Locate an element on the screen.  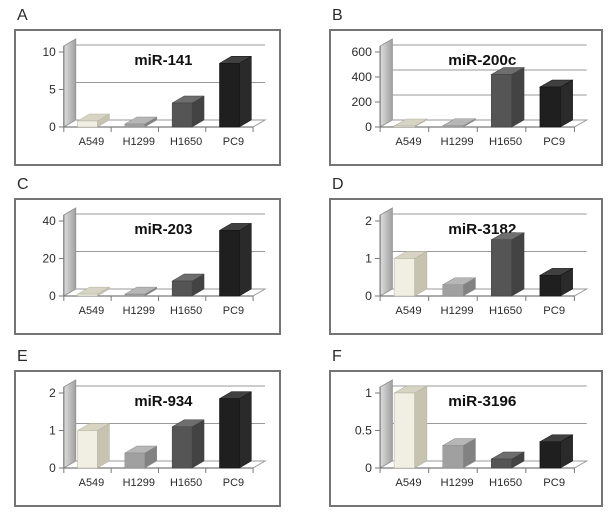
figure-panel-D: D 0 1 2 miR-3182 A549 H1299 H1650 PC9 is located at coordinates (466, 253).